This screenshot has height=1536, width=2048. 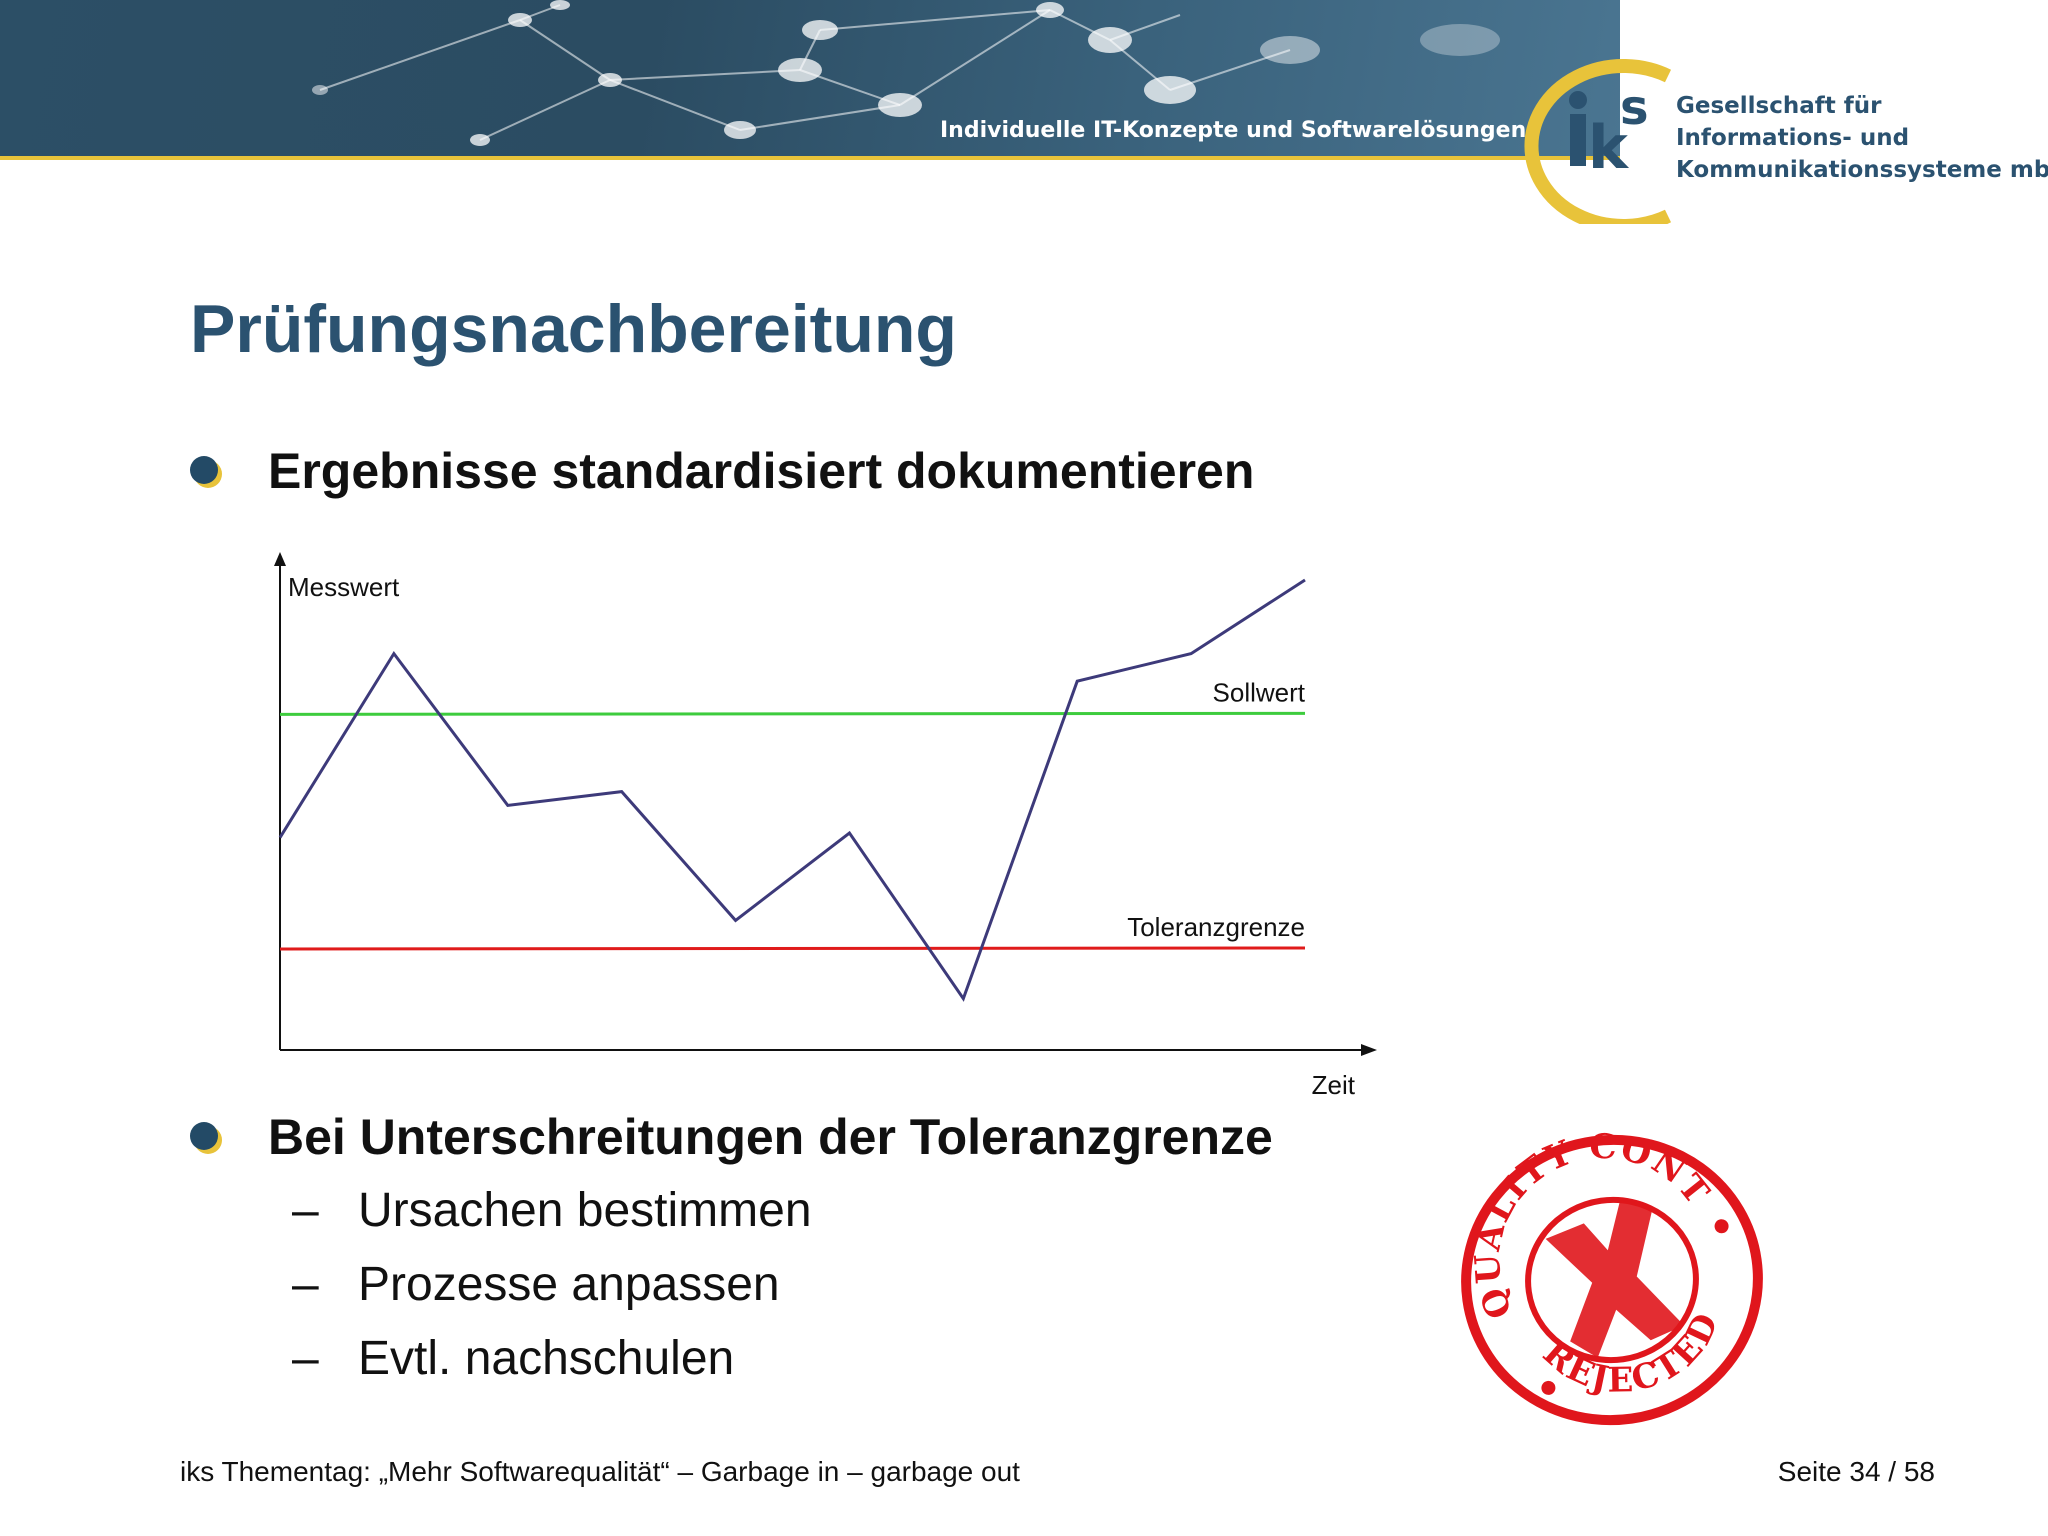 I want to click on y-axis-label: Messwert, so click(x=344, y=587).